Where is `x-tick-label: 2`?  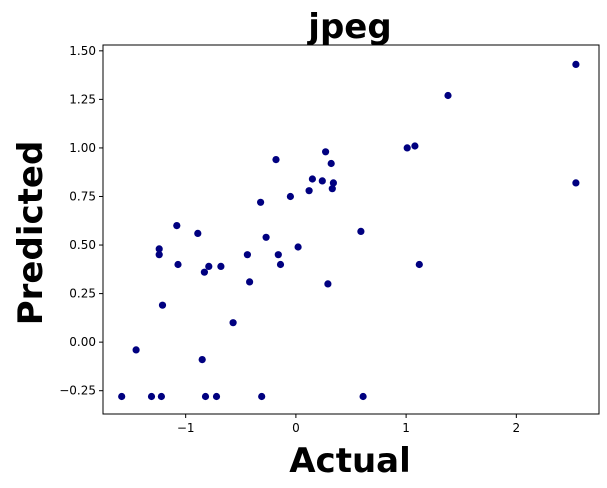 x-tick-label: 2 is located at coordinates (517, 428).